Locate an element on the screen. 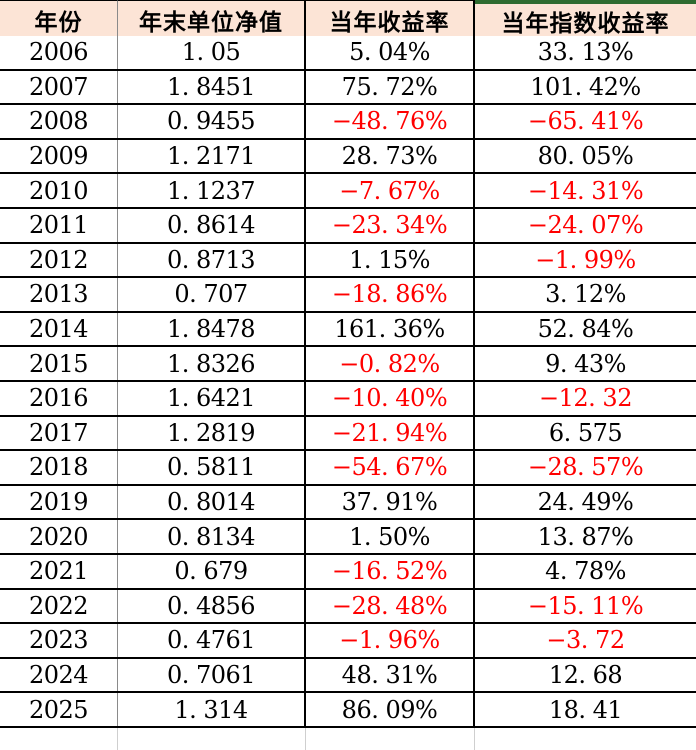 The height and width of the screenshot is (750, 696). cell-year: 2017 is located at coordinates (59, 433).